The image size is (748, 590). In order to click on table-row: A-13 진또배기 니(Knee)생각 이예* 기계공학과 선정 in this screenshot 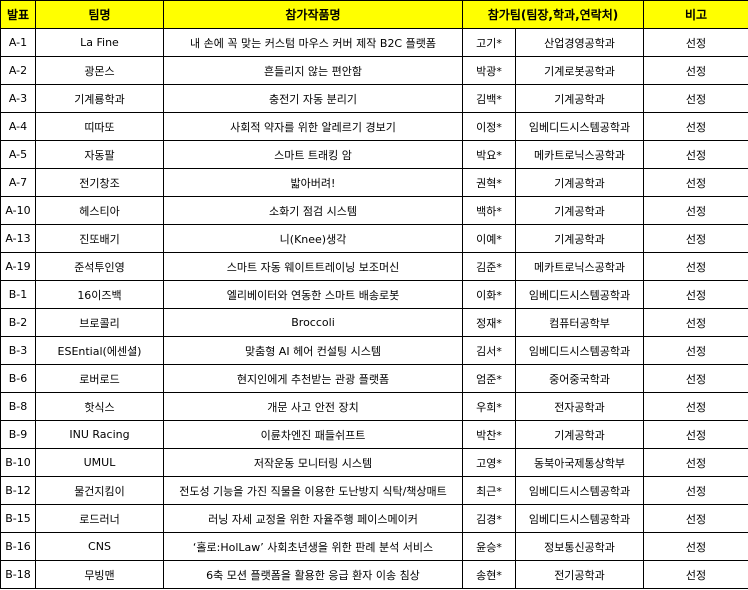, I will do `click(374, 238)`.